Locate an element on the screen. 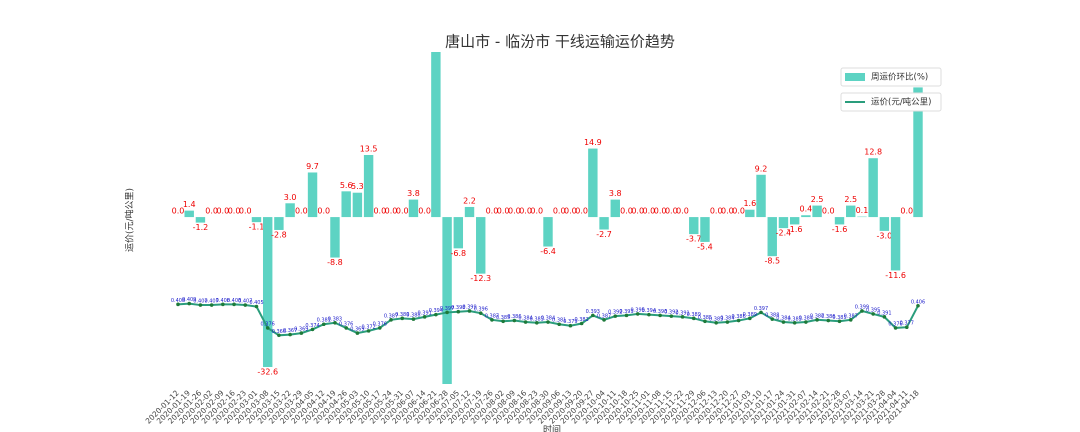 The width and height of the screenshot is (1080, 432). line-value-label: 0.394 is located at coordinates (649, 311).